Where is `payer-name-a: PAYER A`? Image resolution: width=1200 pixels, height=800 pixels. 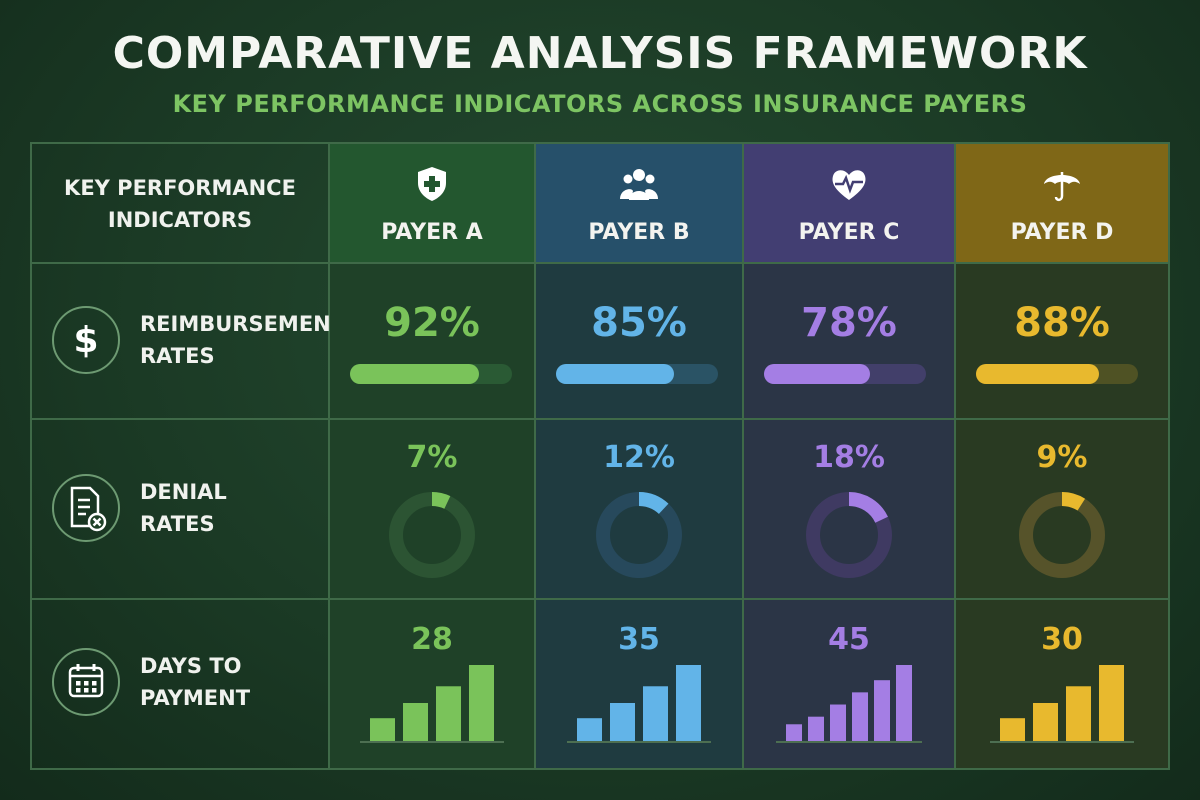 payer-name-a: PAYER A is located at coordinates (432, 232).